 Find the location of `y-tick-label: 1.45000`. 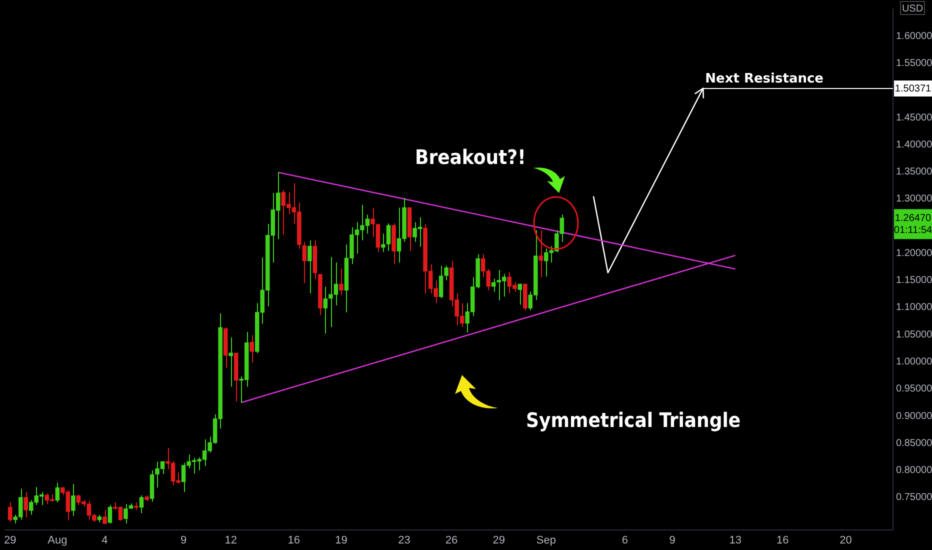

y-tick-label: 1.45000 is located at coordinates (914, 118).